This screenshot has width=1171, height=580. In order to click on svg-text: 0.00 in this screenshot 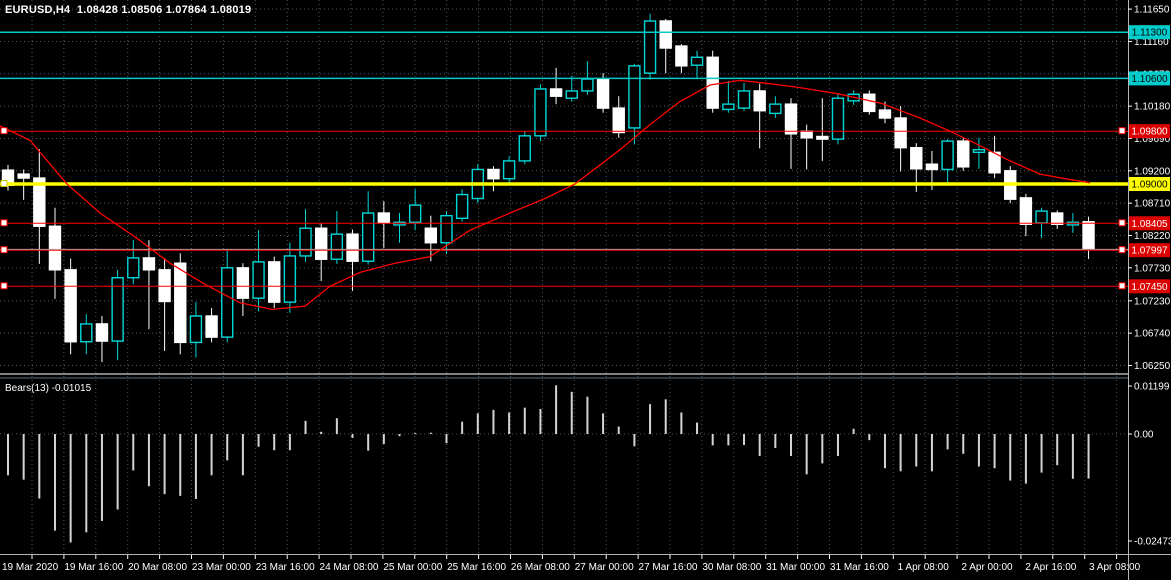, I will do `click(1144, 435)`.